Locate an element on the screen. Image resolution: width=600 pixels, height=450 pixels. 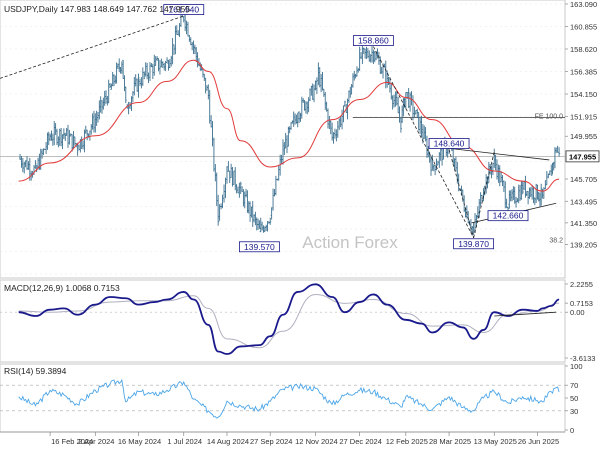
macd-support-line is located at coordinates (525, 314).